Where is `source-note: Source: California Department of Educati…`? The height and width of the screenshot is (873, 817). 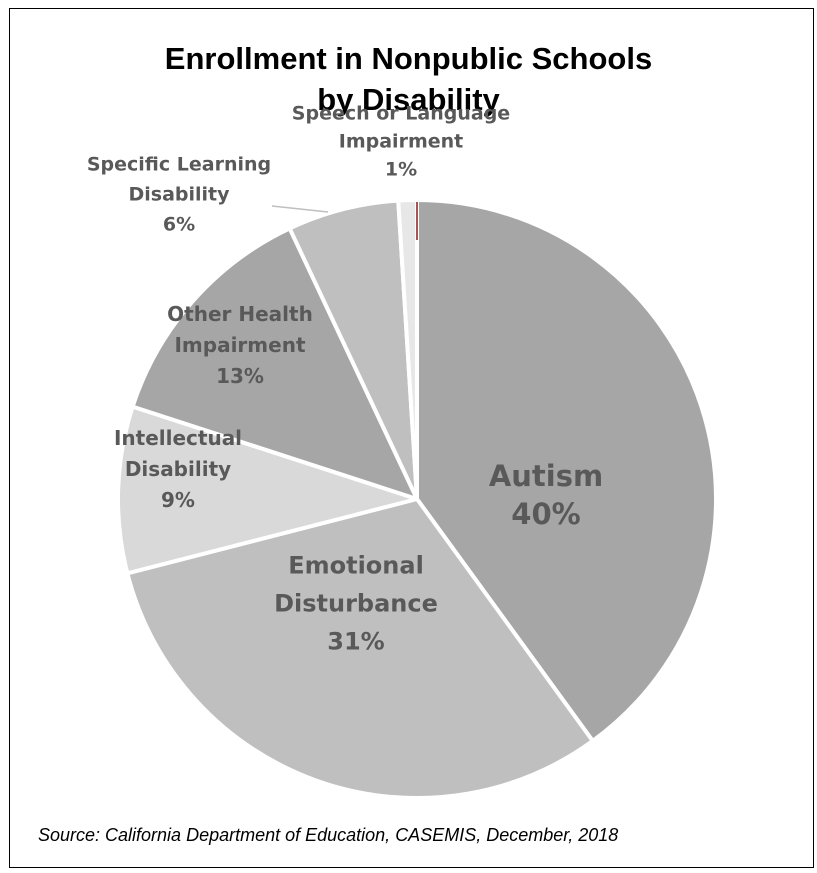 source-note: Source: California Department of Educati… is located at coordinates (328, 835).